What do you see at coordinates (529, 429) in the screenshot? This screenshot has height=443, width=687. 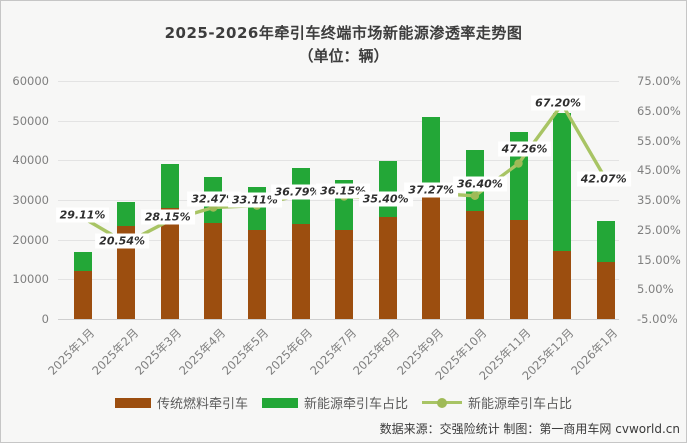 I see `source-credit: 数据来源：交强险统计 制图：第一商用车网 cvworld.cn` at bounding box center [529, 429].